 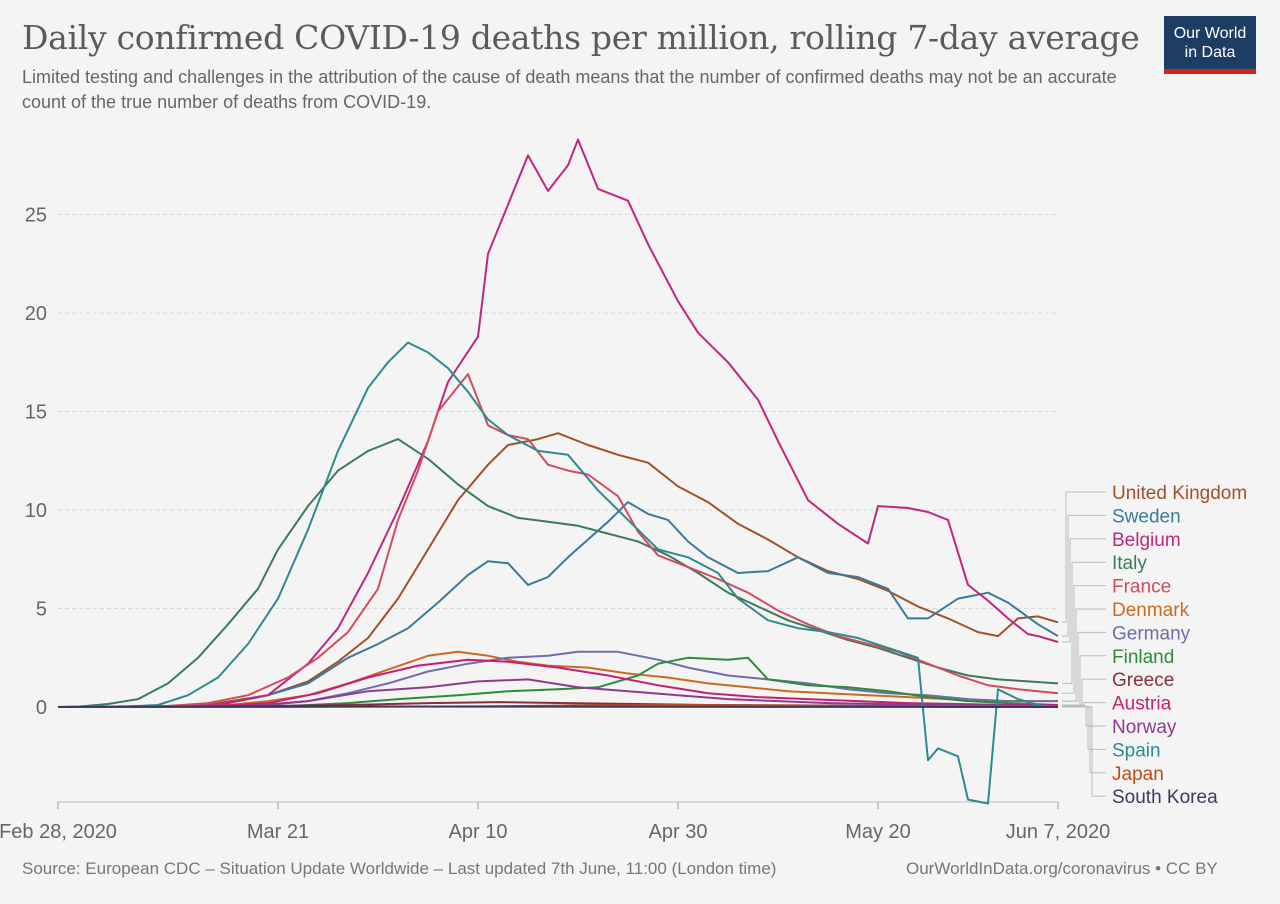 I want to click on y-tick-0: 0, so click(x=41, y=708).